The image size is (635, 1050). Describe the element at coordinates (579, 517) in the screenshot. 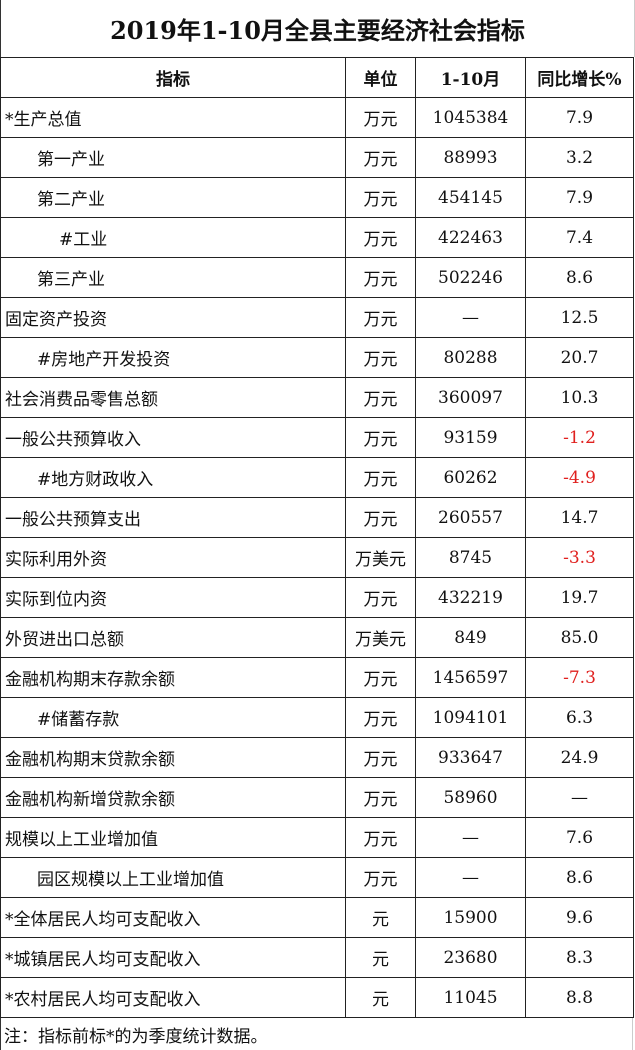

I see `growth-cell: 14.7` at that location.